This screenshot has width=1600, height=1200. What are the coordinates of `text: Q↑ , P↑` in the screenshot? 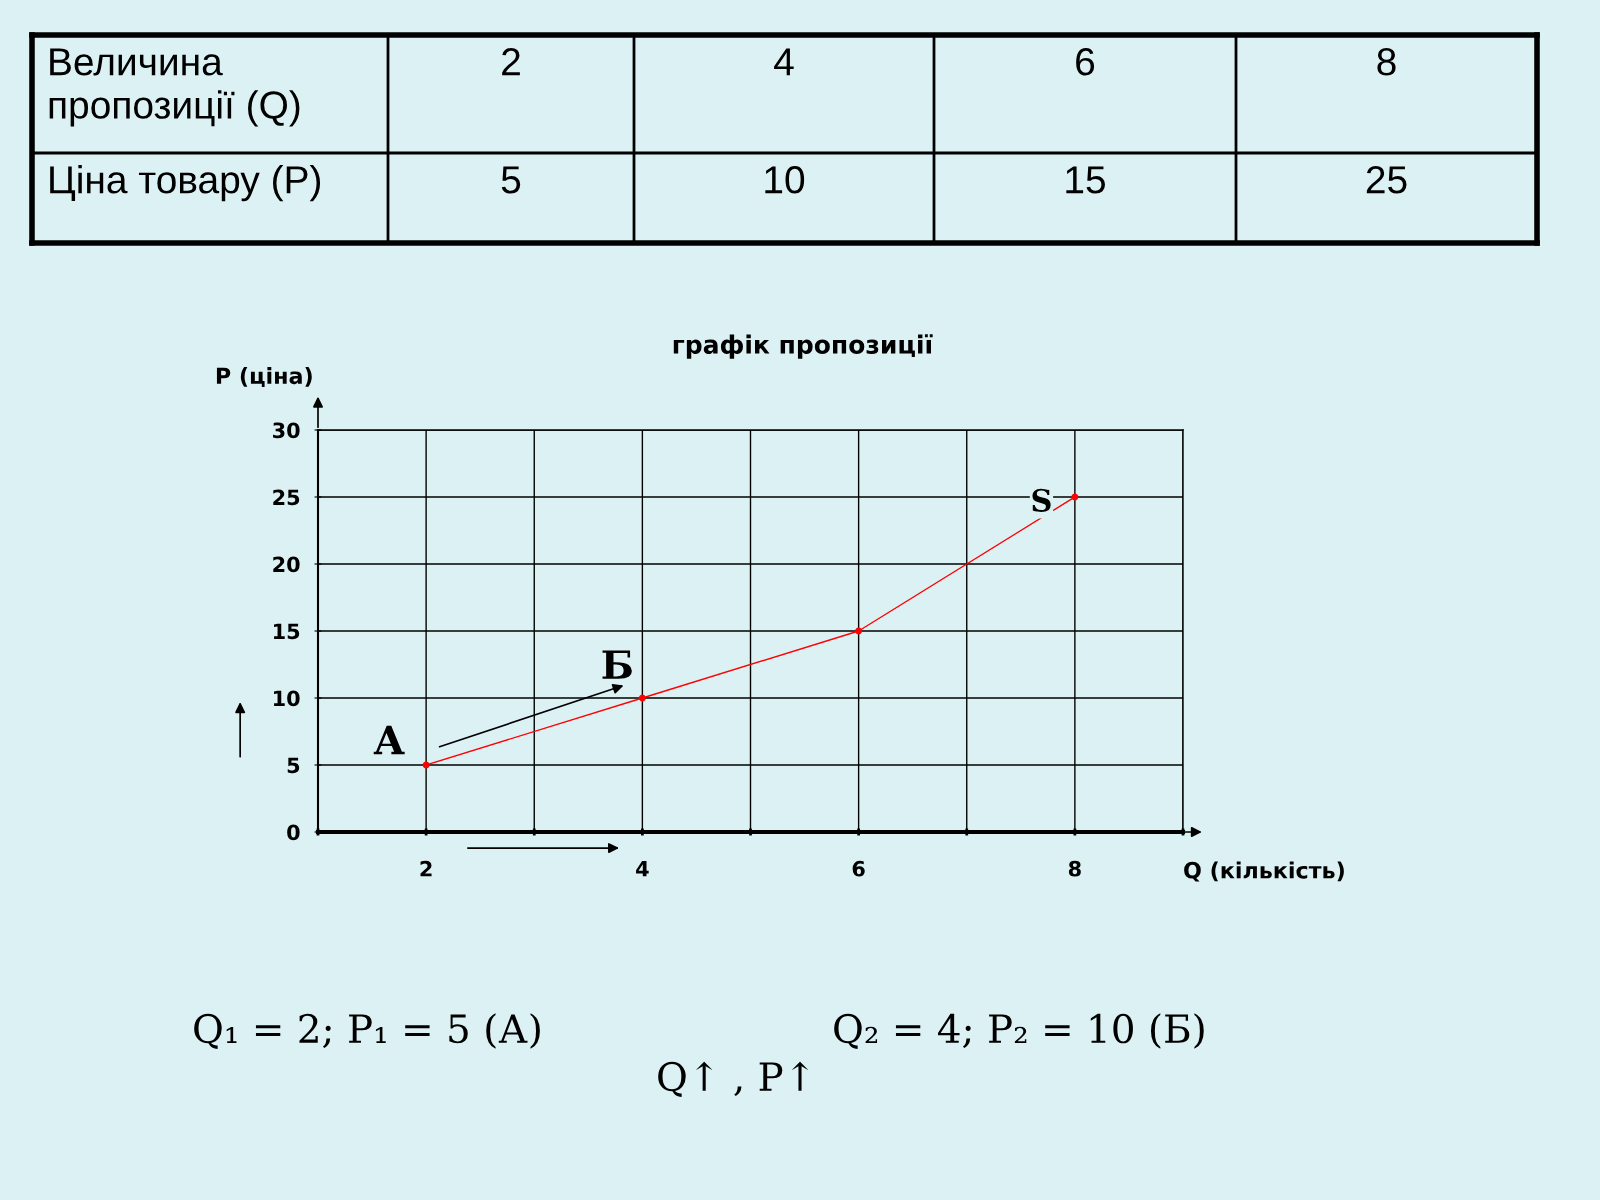 It's located at (733, 1079).